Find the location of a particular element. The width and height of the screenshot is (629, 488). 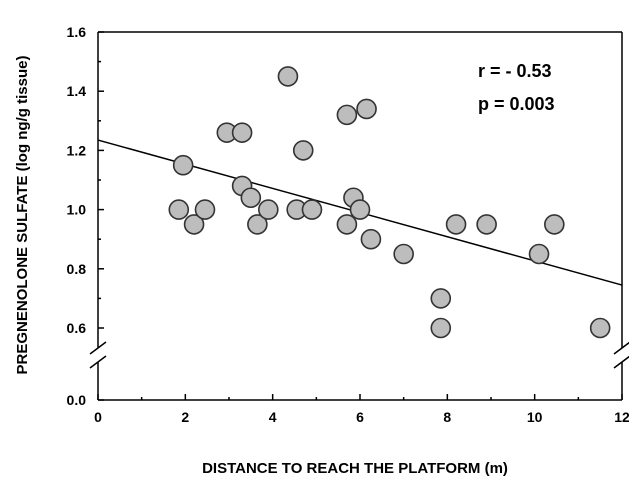

y-tick-label: 1.2 is located at coordinates (77, 150).